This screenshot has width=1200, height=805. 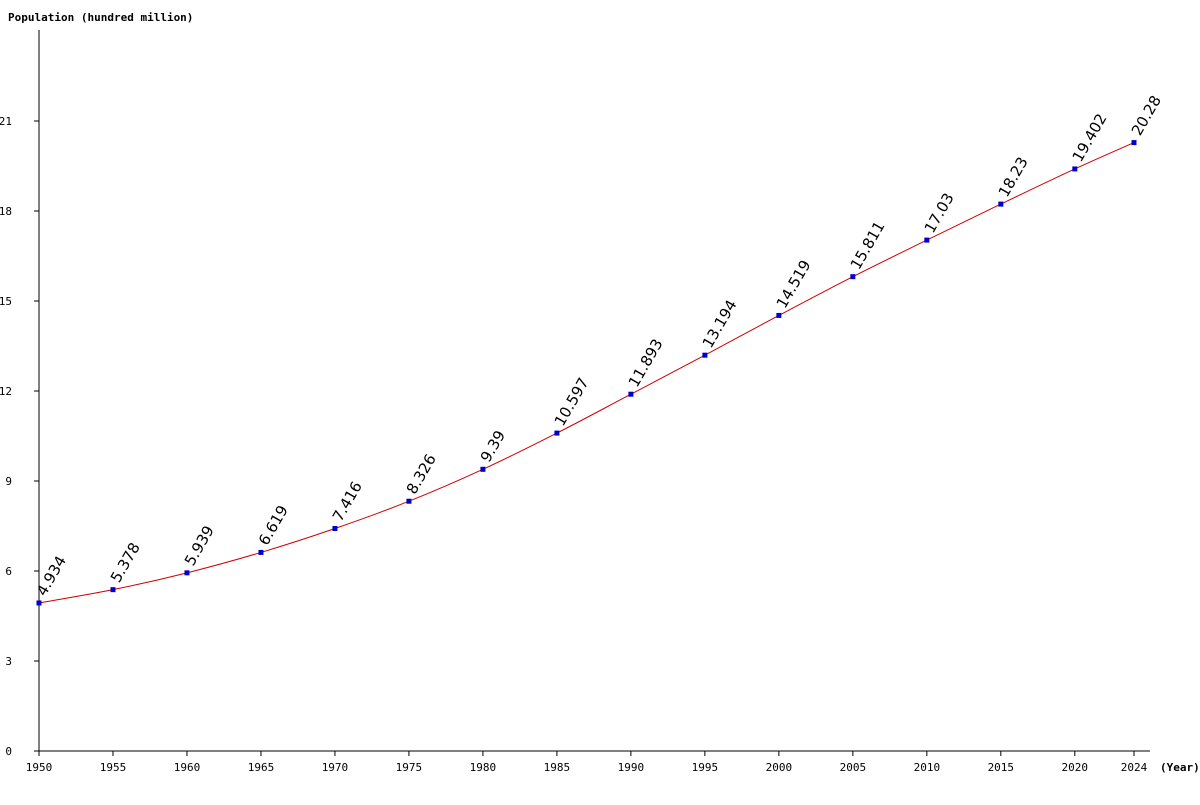 I want to click on y-tick-label: 9, so click(x=8, y=481).